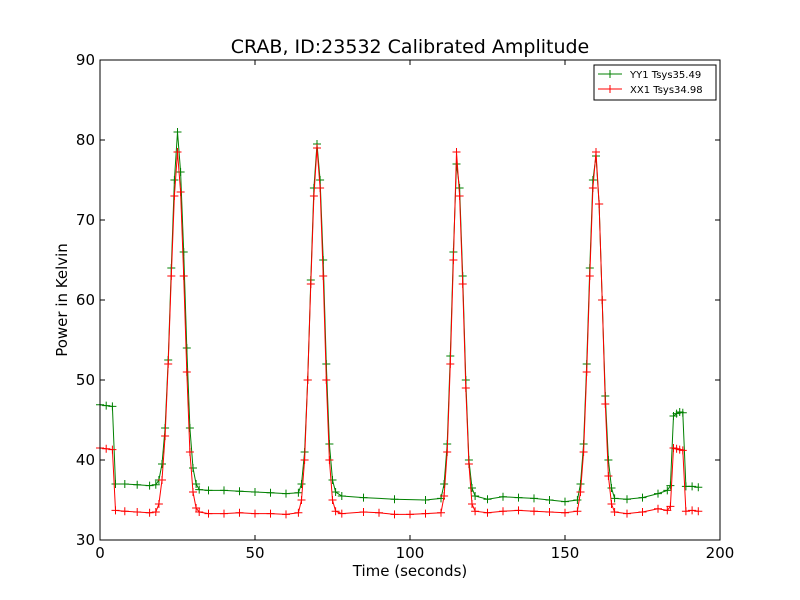  Describe the element at coordinates (565, 553) in the screenshot. I see `x-tick-label: 150` at that location.